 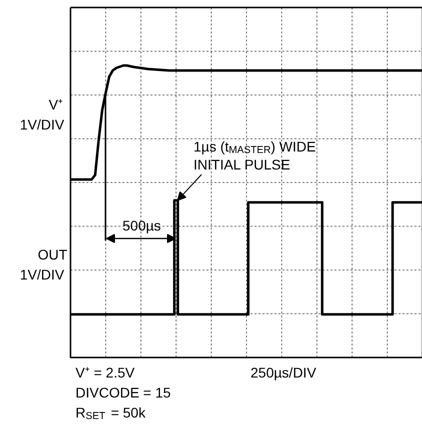 What do you see at coordinates (42, 114) in the screenshot?
I see `text: V⁺ 1V/DIV` at bounding box center [42, 114].